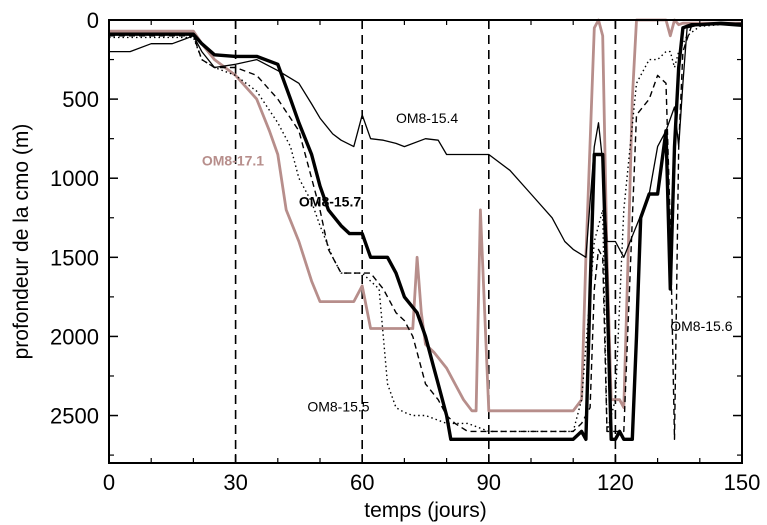 This screenshot has width=767, height=525. Describe the element at coordinates (109, 482) in the screenshot. I see `x-tick-label: 0` at that location.